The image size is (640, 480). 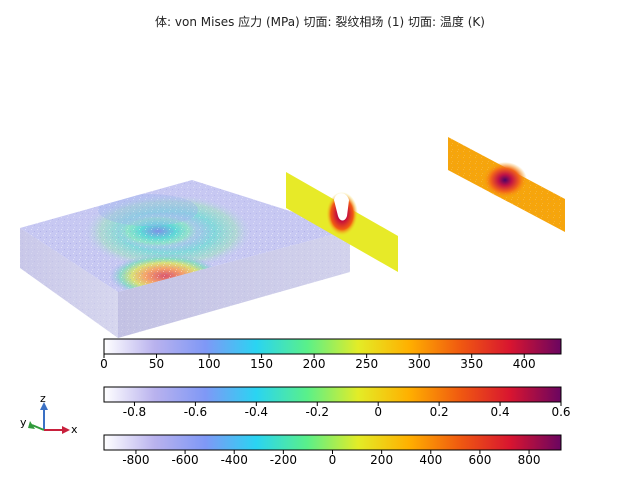 I want to click on colorbar-tick-label: 50, so click(x=156, y=364).